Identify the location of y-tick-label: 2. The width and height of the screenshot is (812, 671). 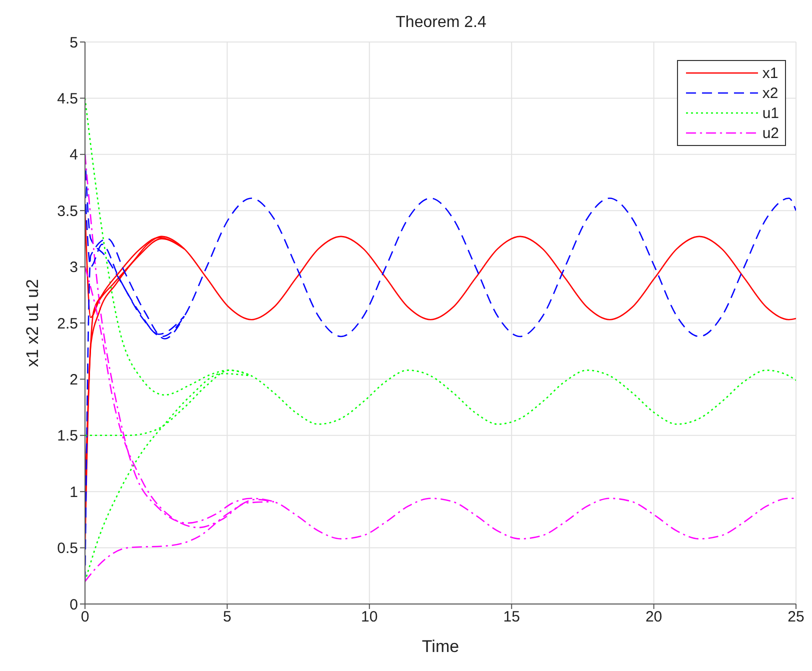
(74, 380).